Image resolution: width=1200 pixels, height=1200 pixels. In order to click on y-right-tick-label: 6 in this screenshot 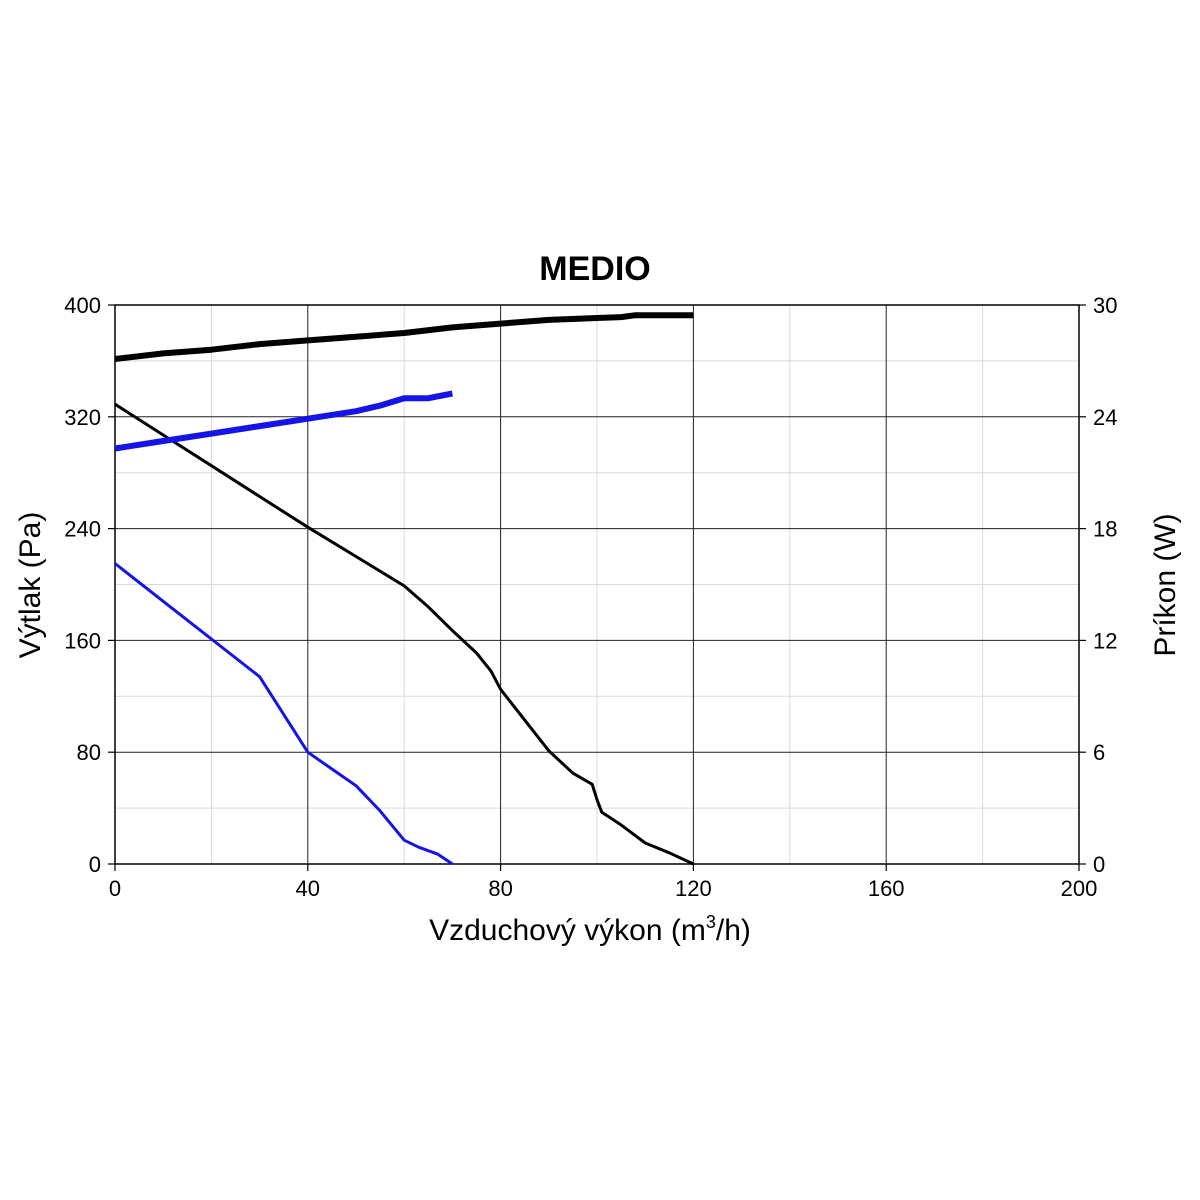, I will do `click(1099, 752)`.